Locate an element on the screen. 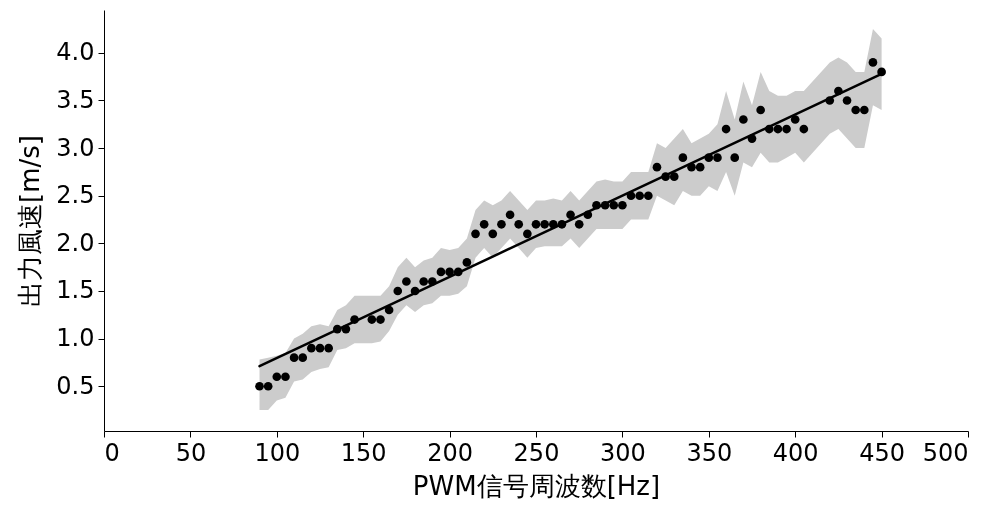 The width and height of the screenshot is (1003, 510). x-tick-label: 0 is located at coordinates (112, 452).